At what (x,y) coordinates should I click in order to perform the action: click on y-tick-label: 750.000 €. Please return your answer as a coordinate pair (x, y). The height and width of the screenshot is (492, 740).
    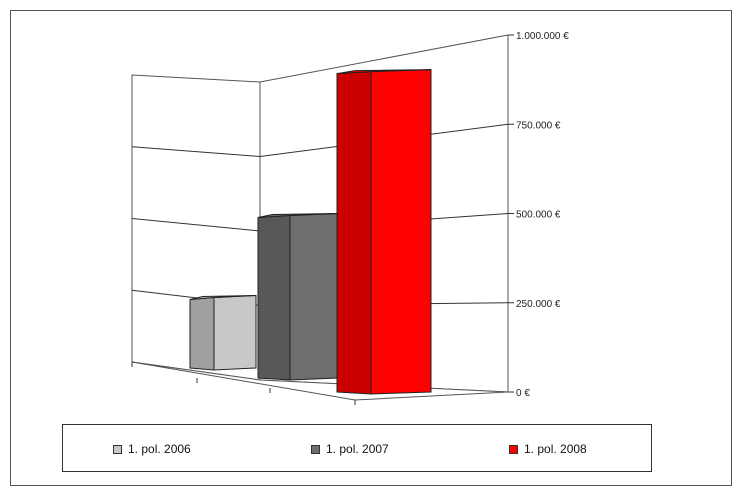
    Looking at the image, I should click on (538, 125).